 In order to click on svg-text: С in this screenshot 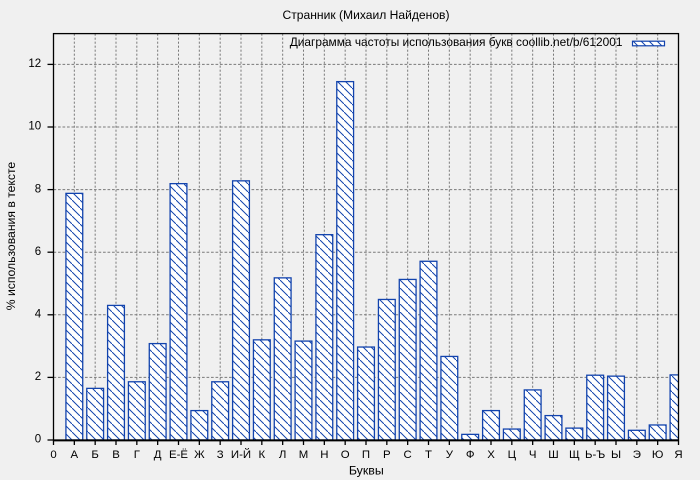, I will do `click(408, 455)`.